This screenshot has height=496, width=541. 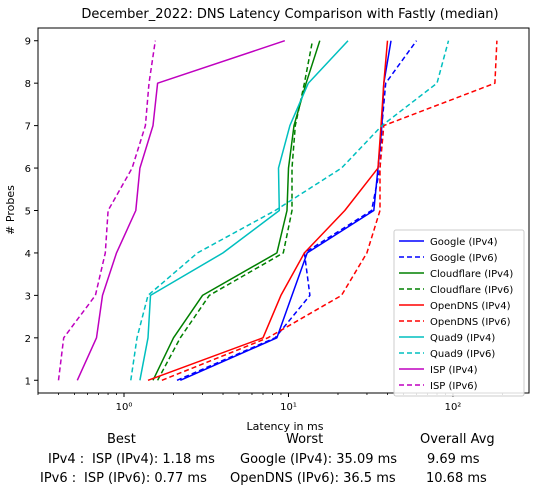 I want to click on overall-avg-header: Overall Avg, so click(x=457, y=439).